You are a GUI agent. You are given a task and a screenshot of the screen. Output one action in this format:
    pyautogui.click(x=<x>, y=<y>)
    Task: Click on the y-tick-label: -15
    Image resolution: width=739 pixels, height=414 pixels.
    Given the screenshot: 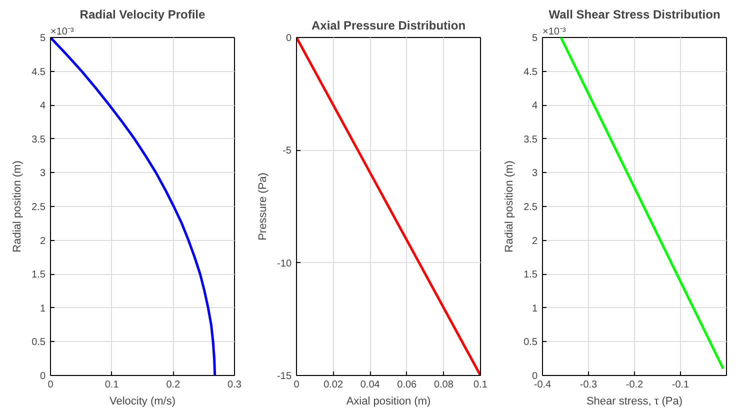 What is the action you would take?
    pyautogui.click(x=284, y=376)
    